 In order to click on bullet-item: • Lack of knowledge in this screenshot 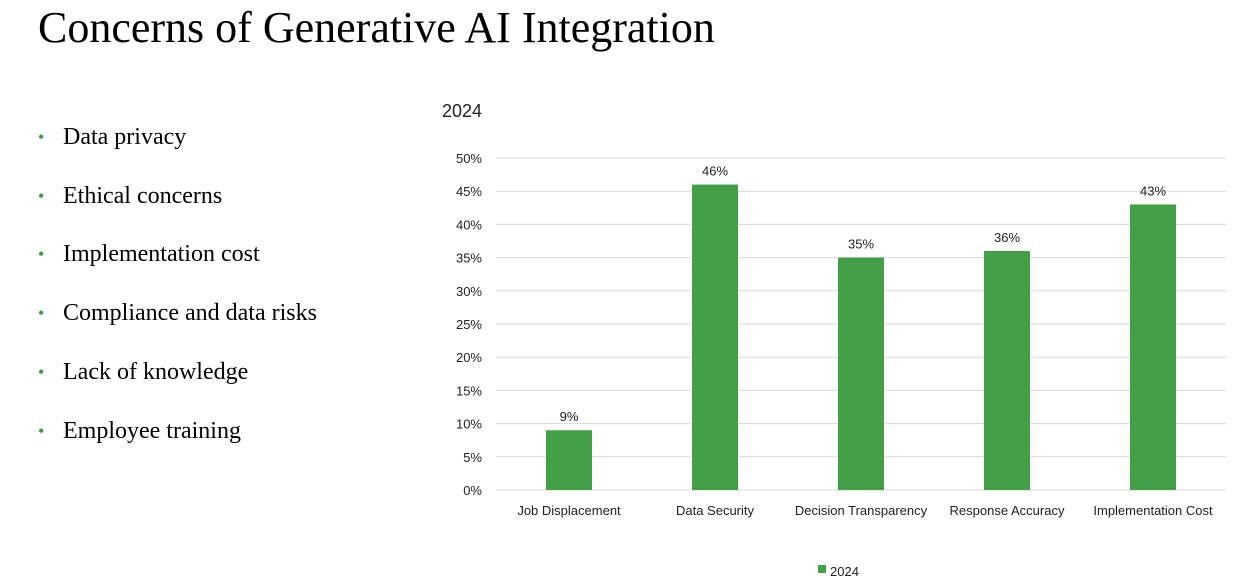, I will do `click(177, 372)`.